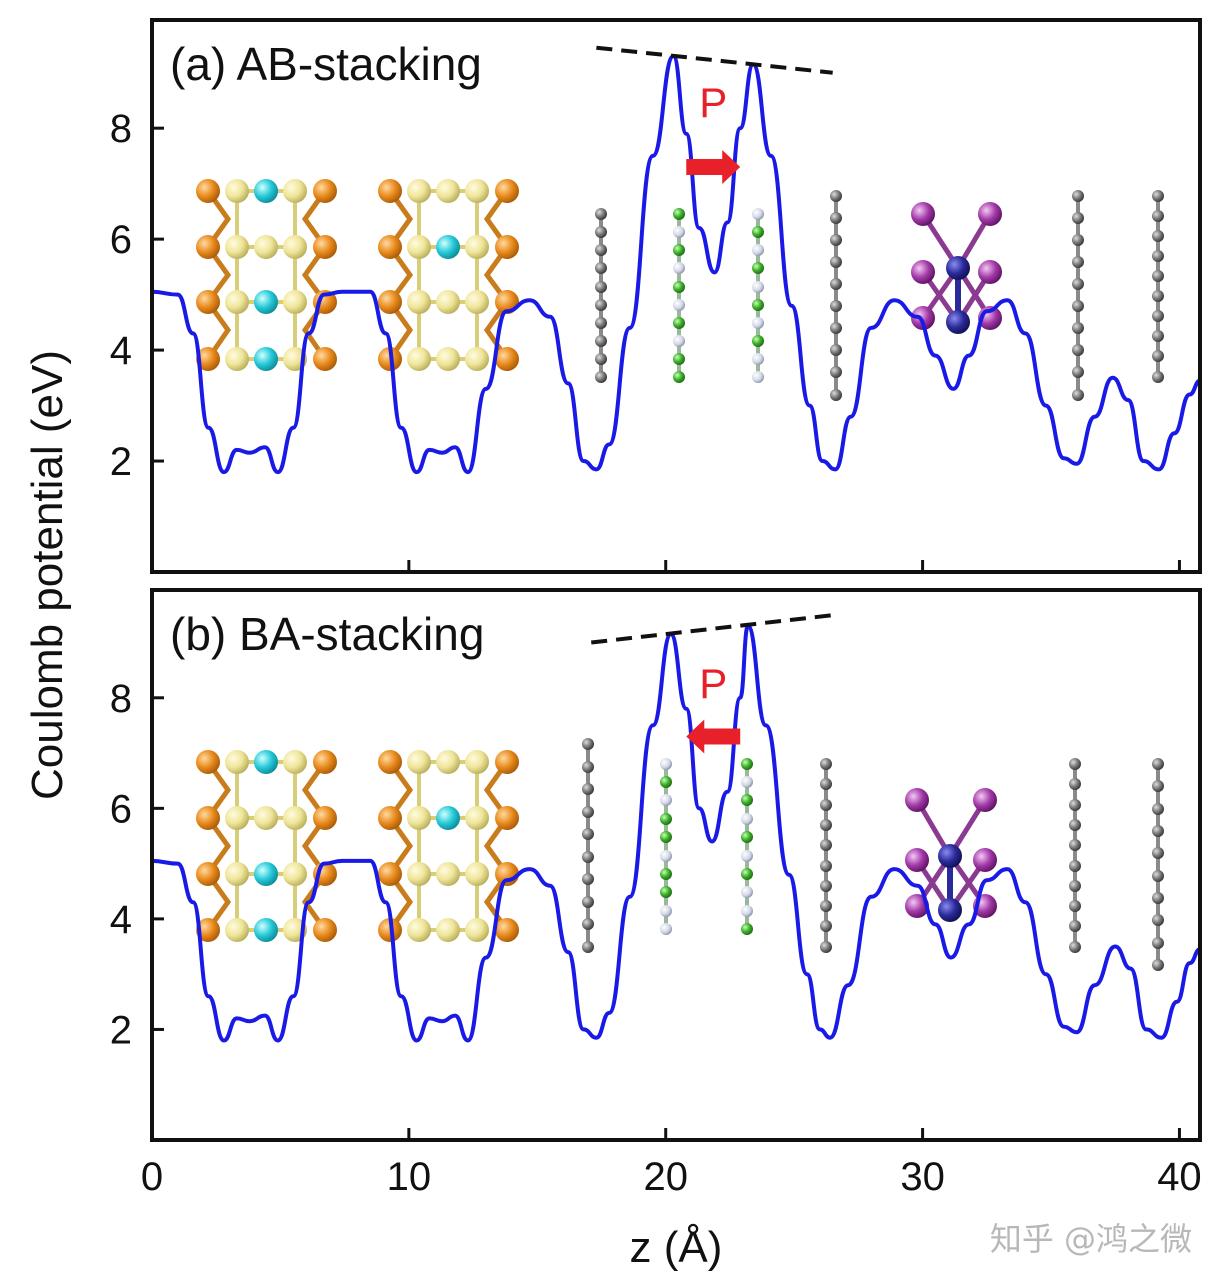 The height and width of the screenshot is (1287, 1223). Describe the element at coordinates (676, 1247) in the screenshot. I see `x-axis-title: z (Å)` at that location.